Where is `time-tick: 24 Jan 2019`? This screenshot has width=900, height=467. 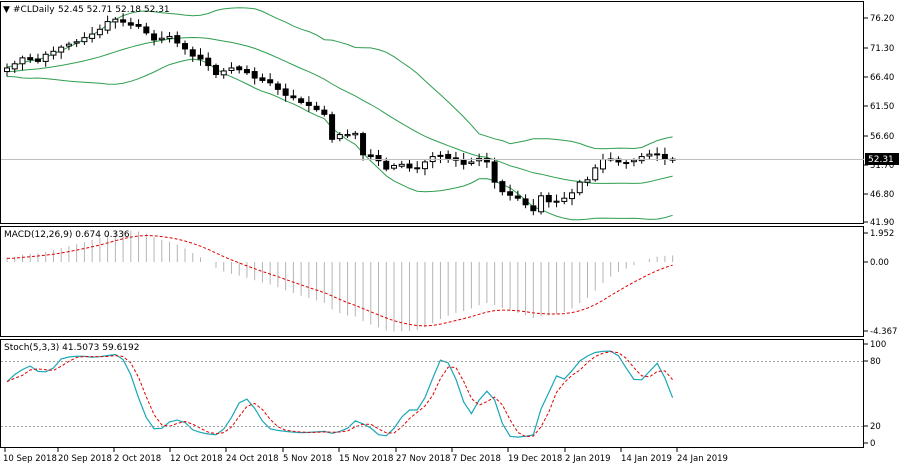 time-tick: 24 Jan 2019 is located at coordinates (702, 459).